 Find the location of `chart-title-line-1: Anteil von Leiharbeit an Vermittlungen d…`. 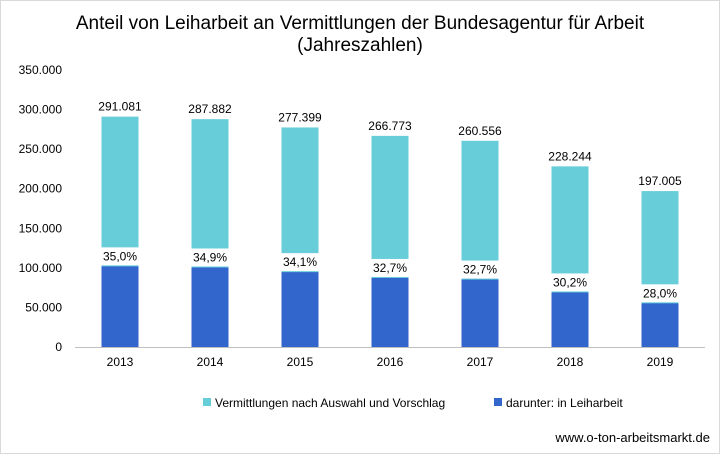

chart-title-line-1: Anteil von Leiharbeit an Vermittlungen d… is located at coordinates (360, 23).